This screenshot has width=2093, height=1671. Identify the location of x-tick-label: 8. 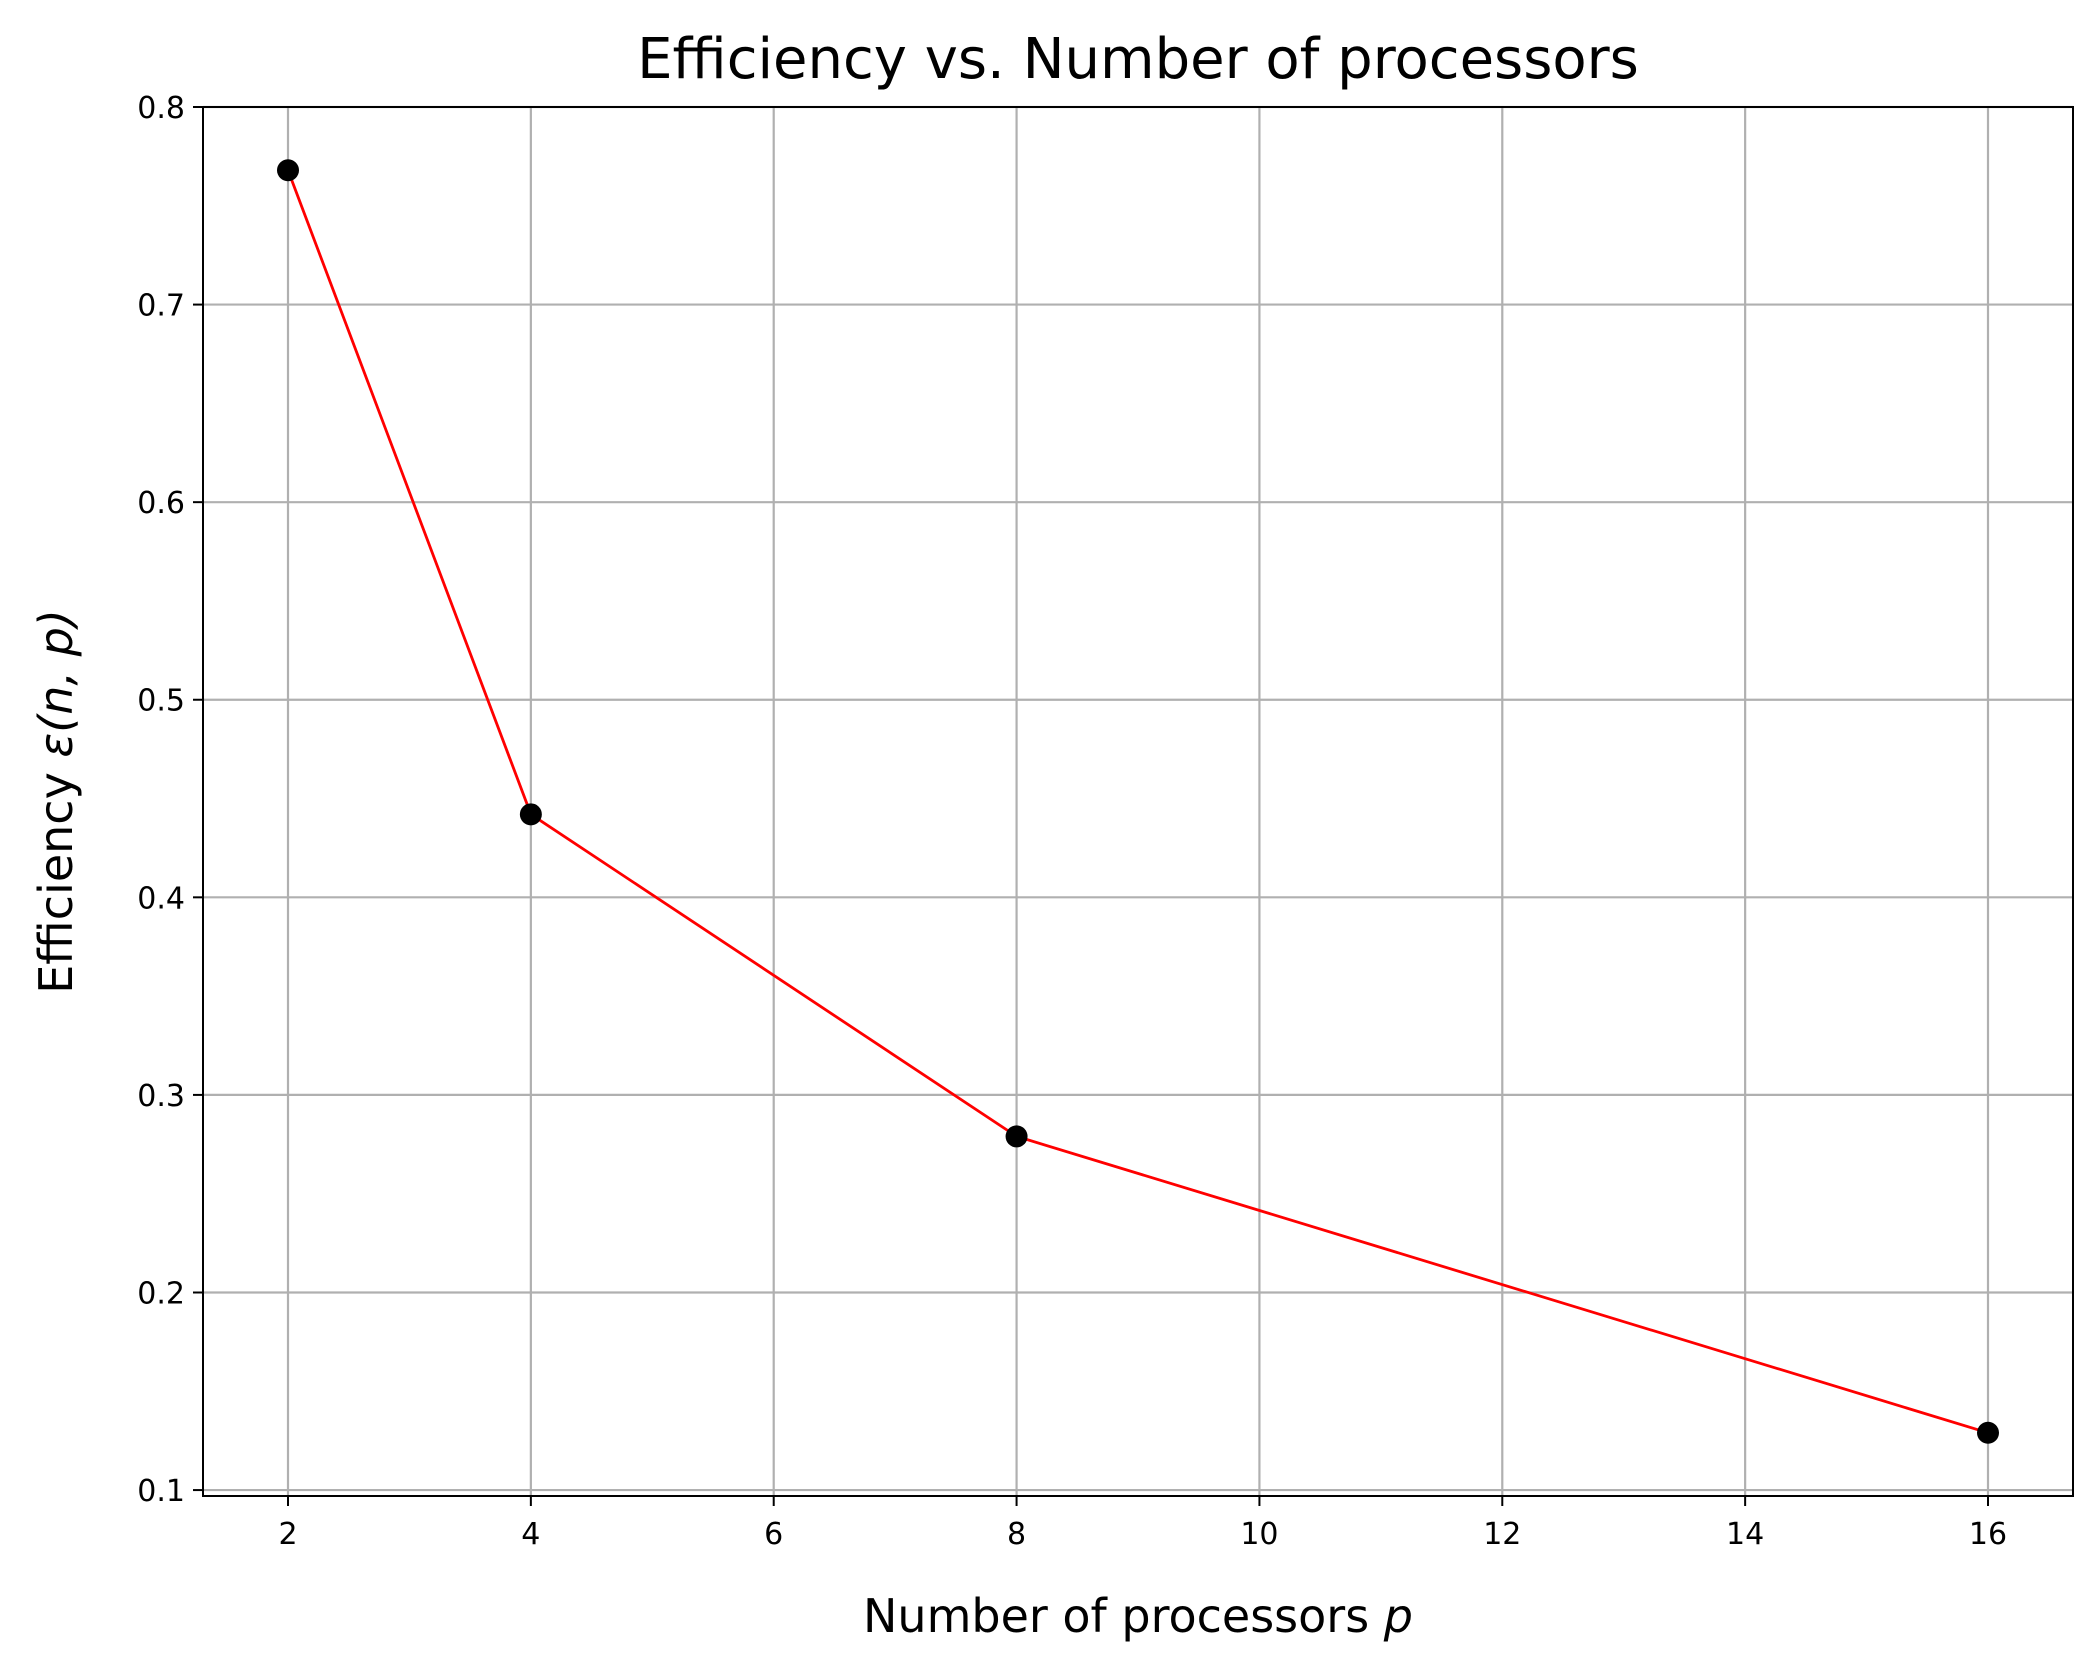
(1016, 1534).